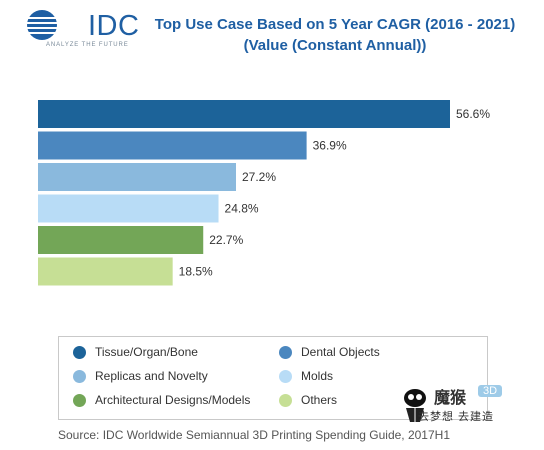  I want to click on bar-replicas-and-novelty, so click(137, 177).